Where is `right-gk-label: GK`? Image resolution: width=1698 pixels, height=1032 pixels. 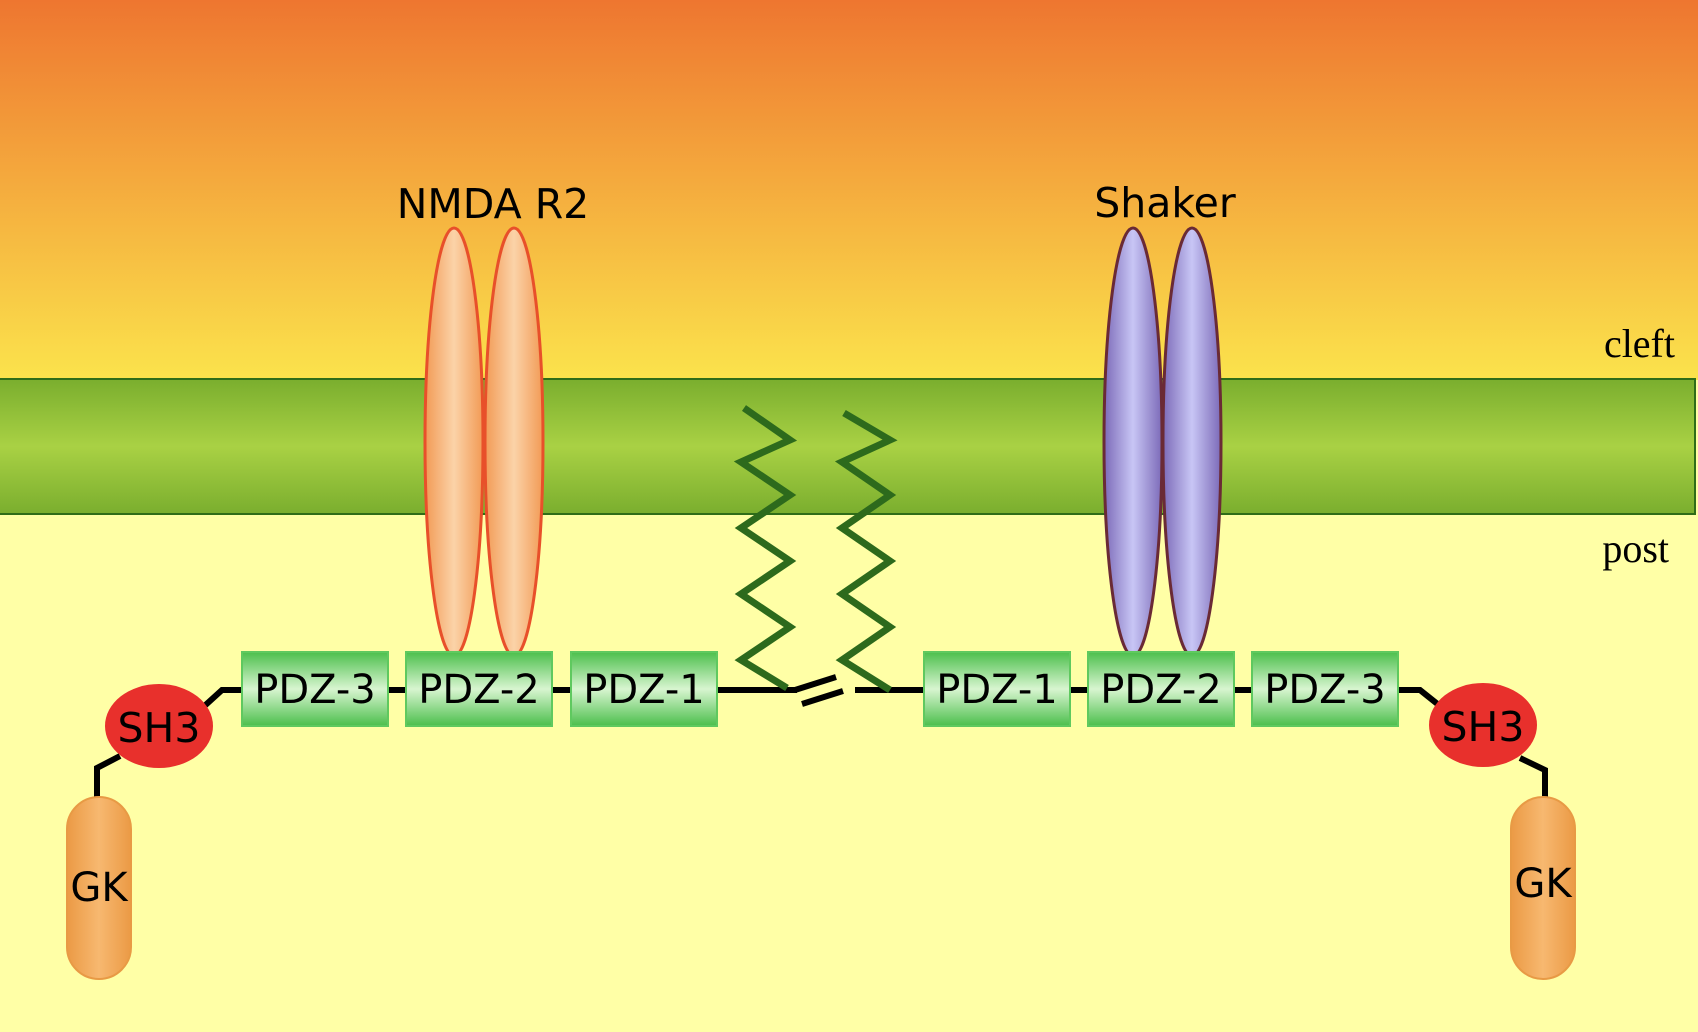 right-gk-label: GK is located at coordinates (1543, 884).